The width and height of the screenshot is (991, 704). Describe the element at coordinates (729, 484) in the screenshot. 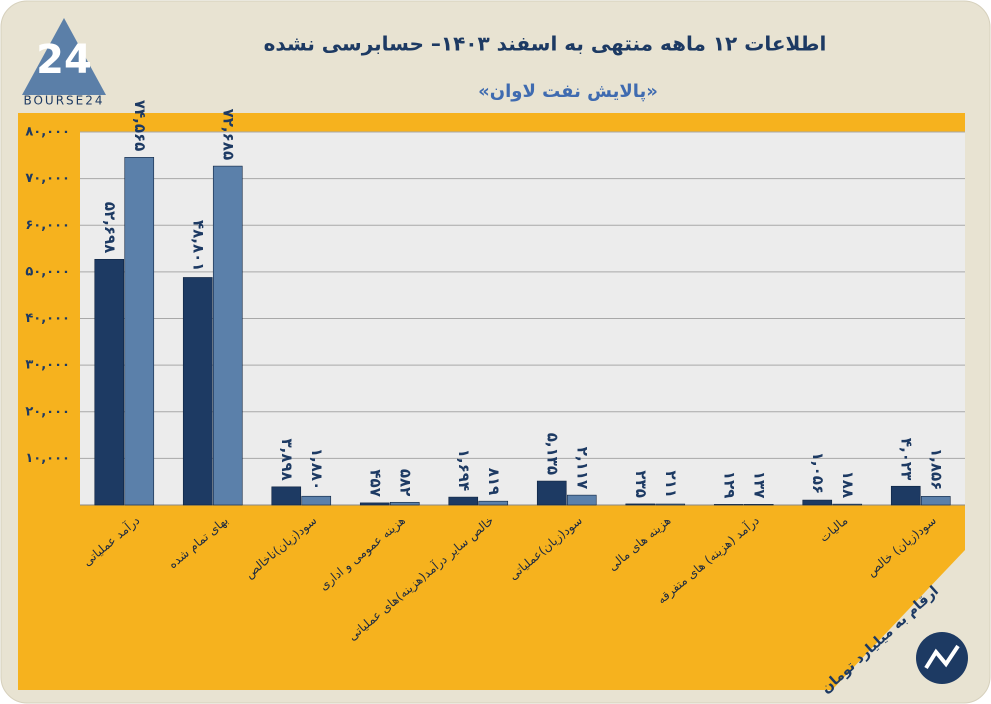

I see `value-label: ۱۲۹` at that location.